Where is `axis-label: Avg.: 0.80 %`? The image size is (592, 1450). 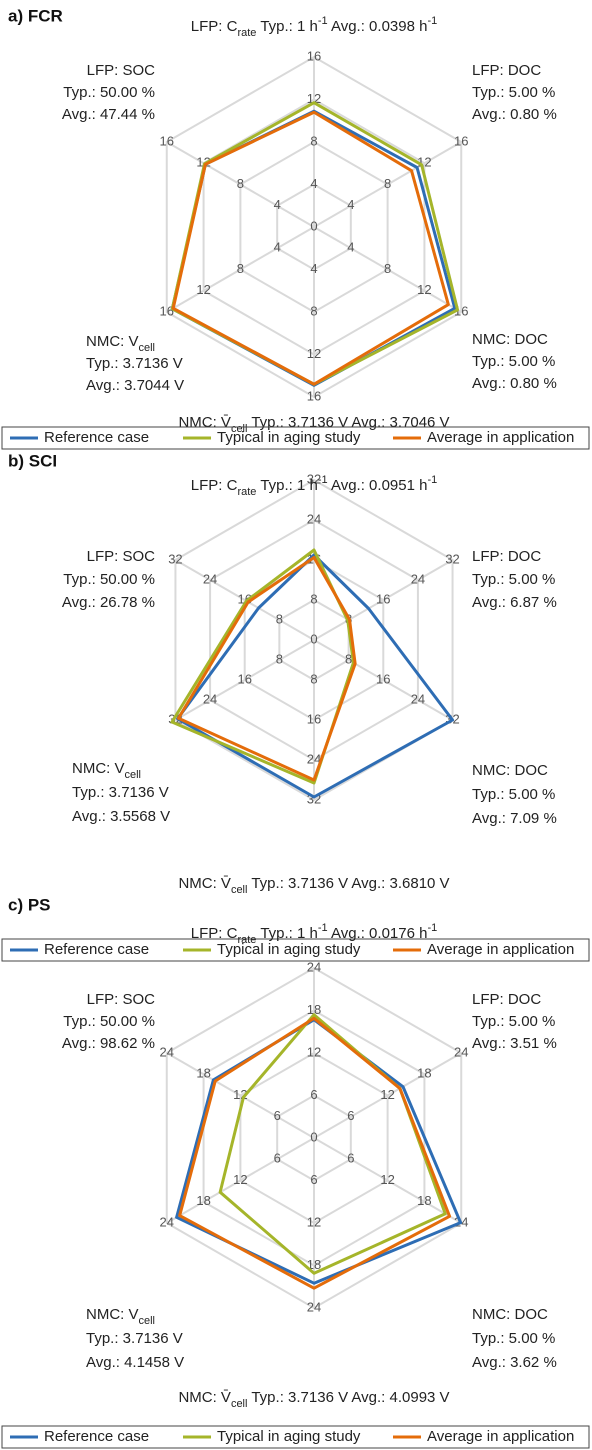
axis-label: Avg.: 0.80 % is located at coordinates (514, 383).